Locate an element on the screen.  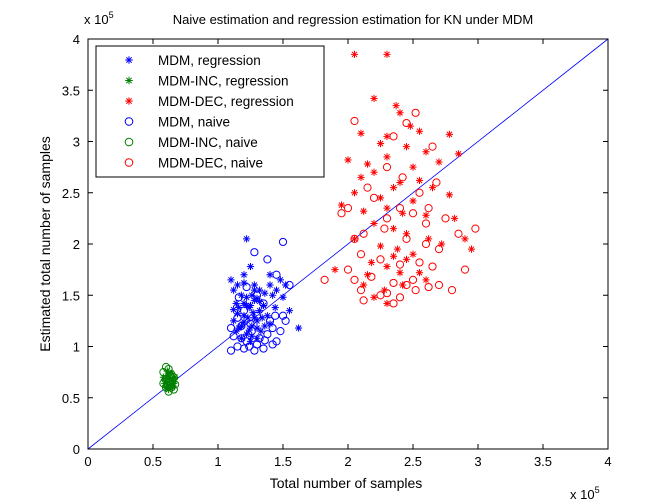
x-tick-label: 0 is located at coordinates (87, 461).